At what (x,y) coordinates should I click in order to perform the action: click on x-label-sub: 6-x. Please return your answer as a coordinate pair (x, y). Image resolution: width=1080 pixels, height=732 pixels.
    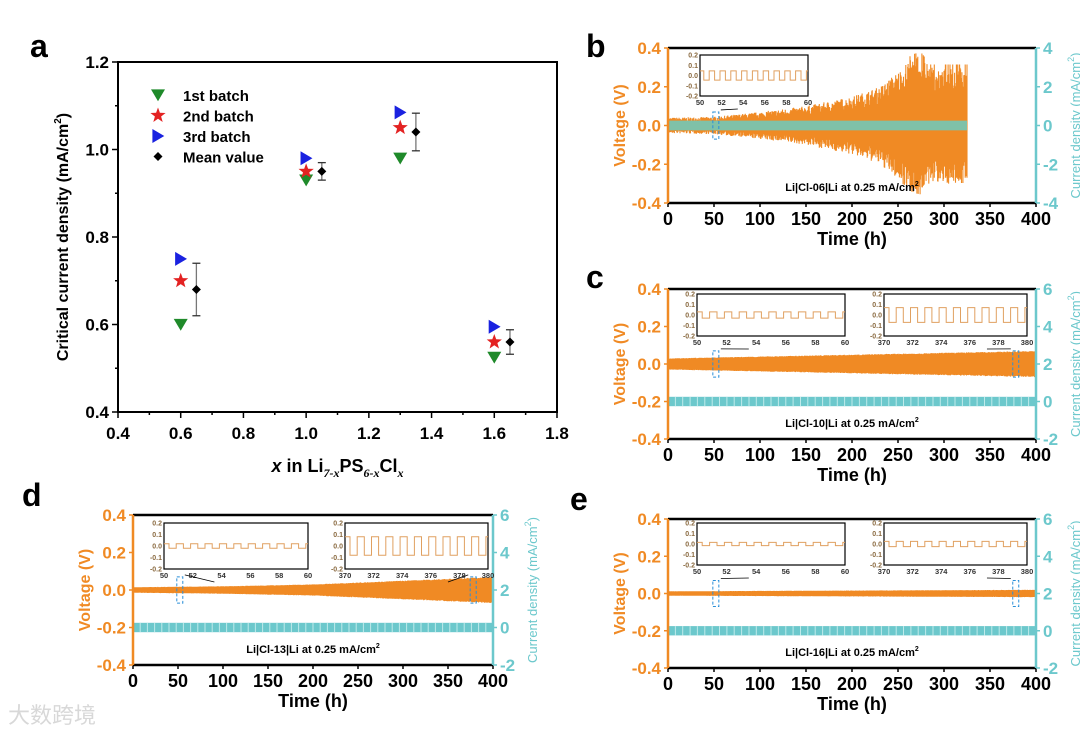
    Looking at the image, I should click on (372, 473).